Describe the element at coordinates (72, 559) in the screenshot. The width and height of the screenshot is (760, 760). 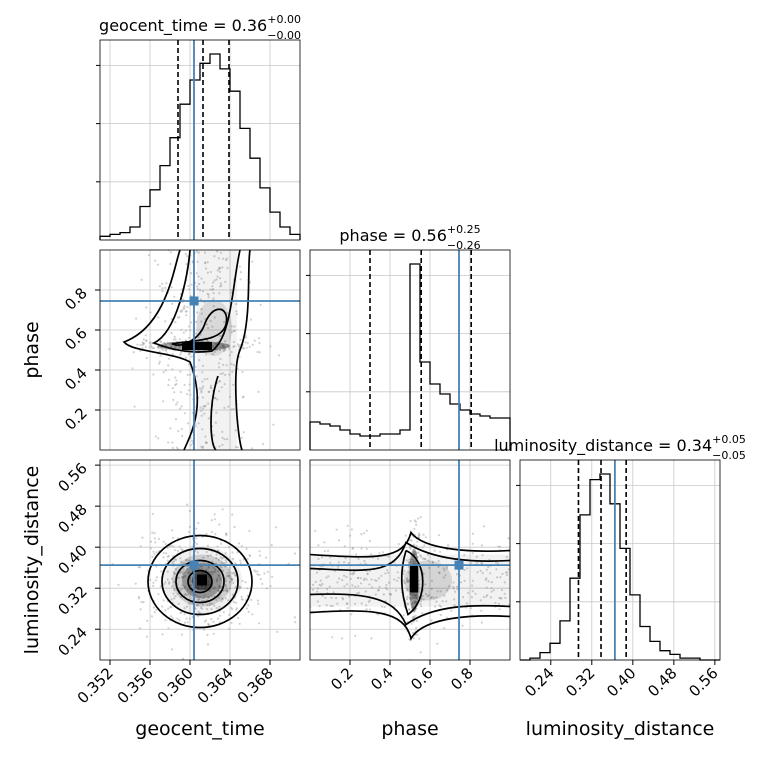
I see `y-tick-label-luminosity_distance: 0.40` at that location.